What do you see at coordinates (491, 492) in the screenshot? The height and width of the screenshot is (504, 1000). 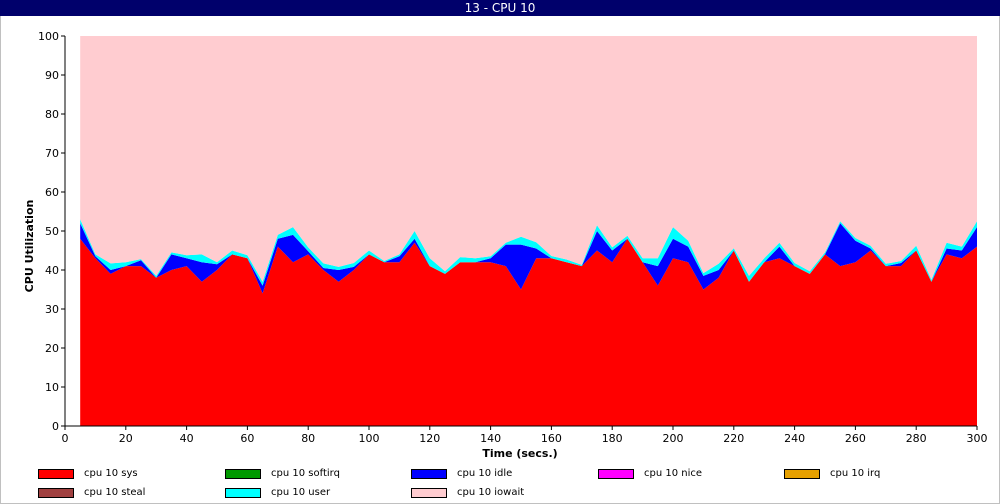 I see `legend-label: cpu 10 iowait` at bounding box center [491, 492].